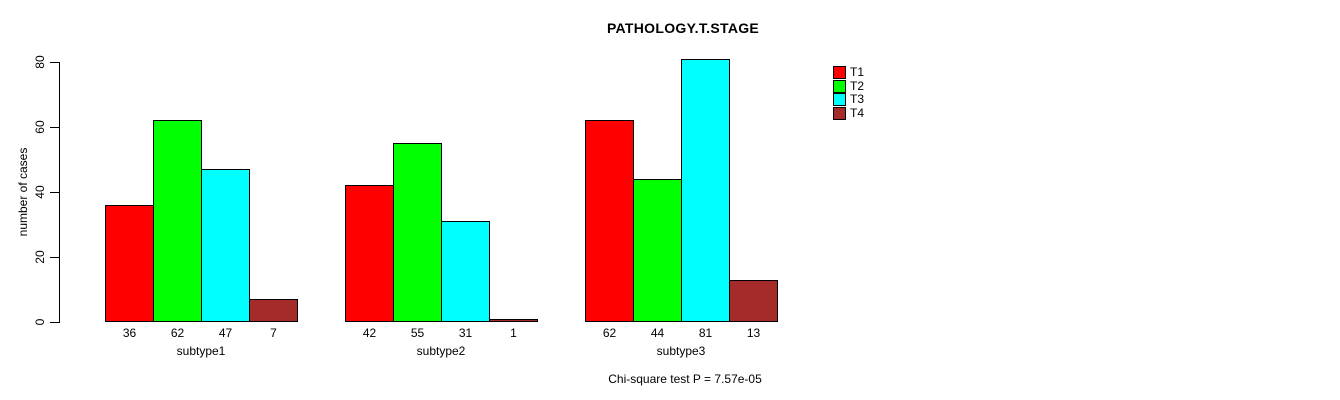 Image resolution: width=1340 pixels, height=400 pixels. I want to click on bar-t4-subtype3, so click(753, 301).